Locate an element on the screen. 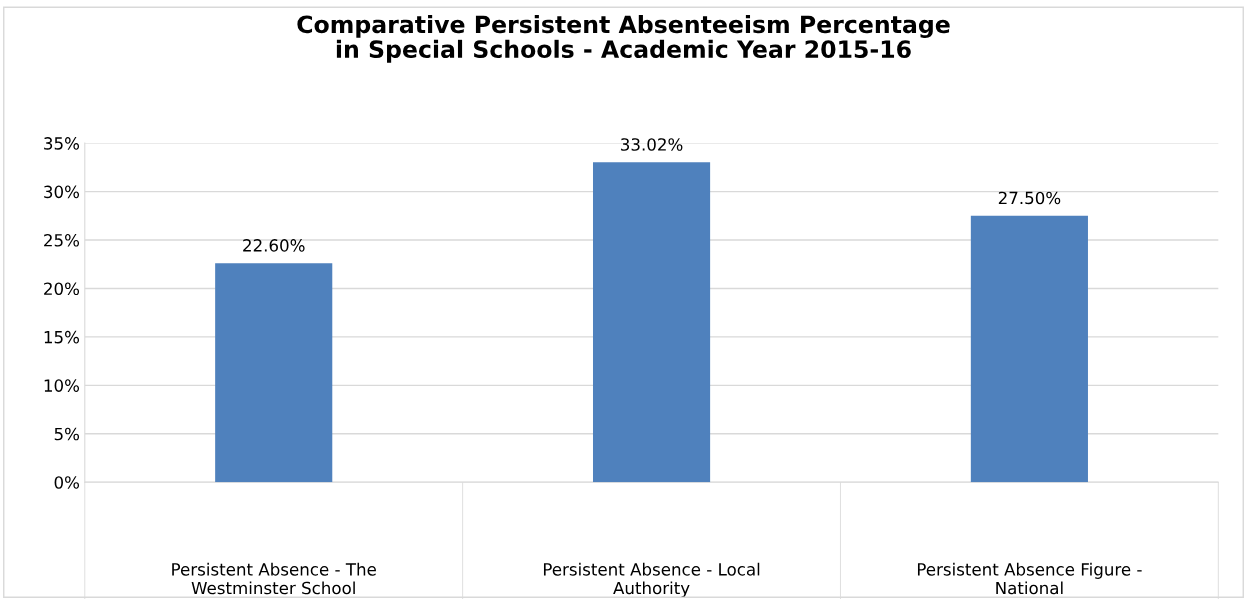  y-tick-label: 35% is located at coordinates (62, 143).